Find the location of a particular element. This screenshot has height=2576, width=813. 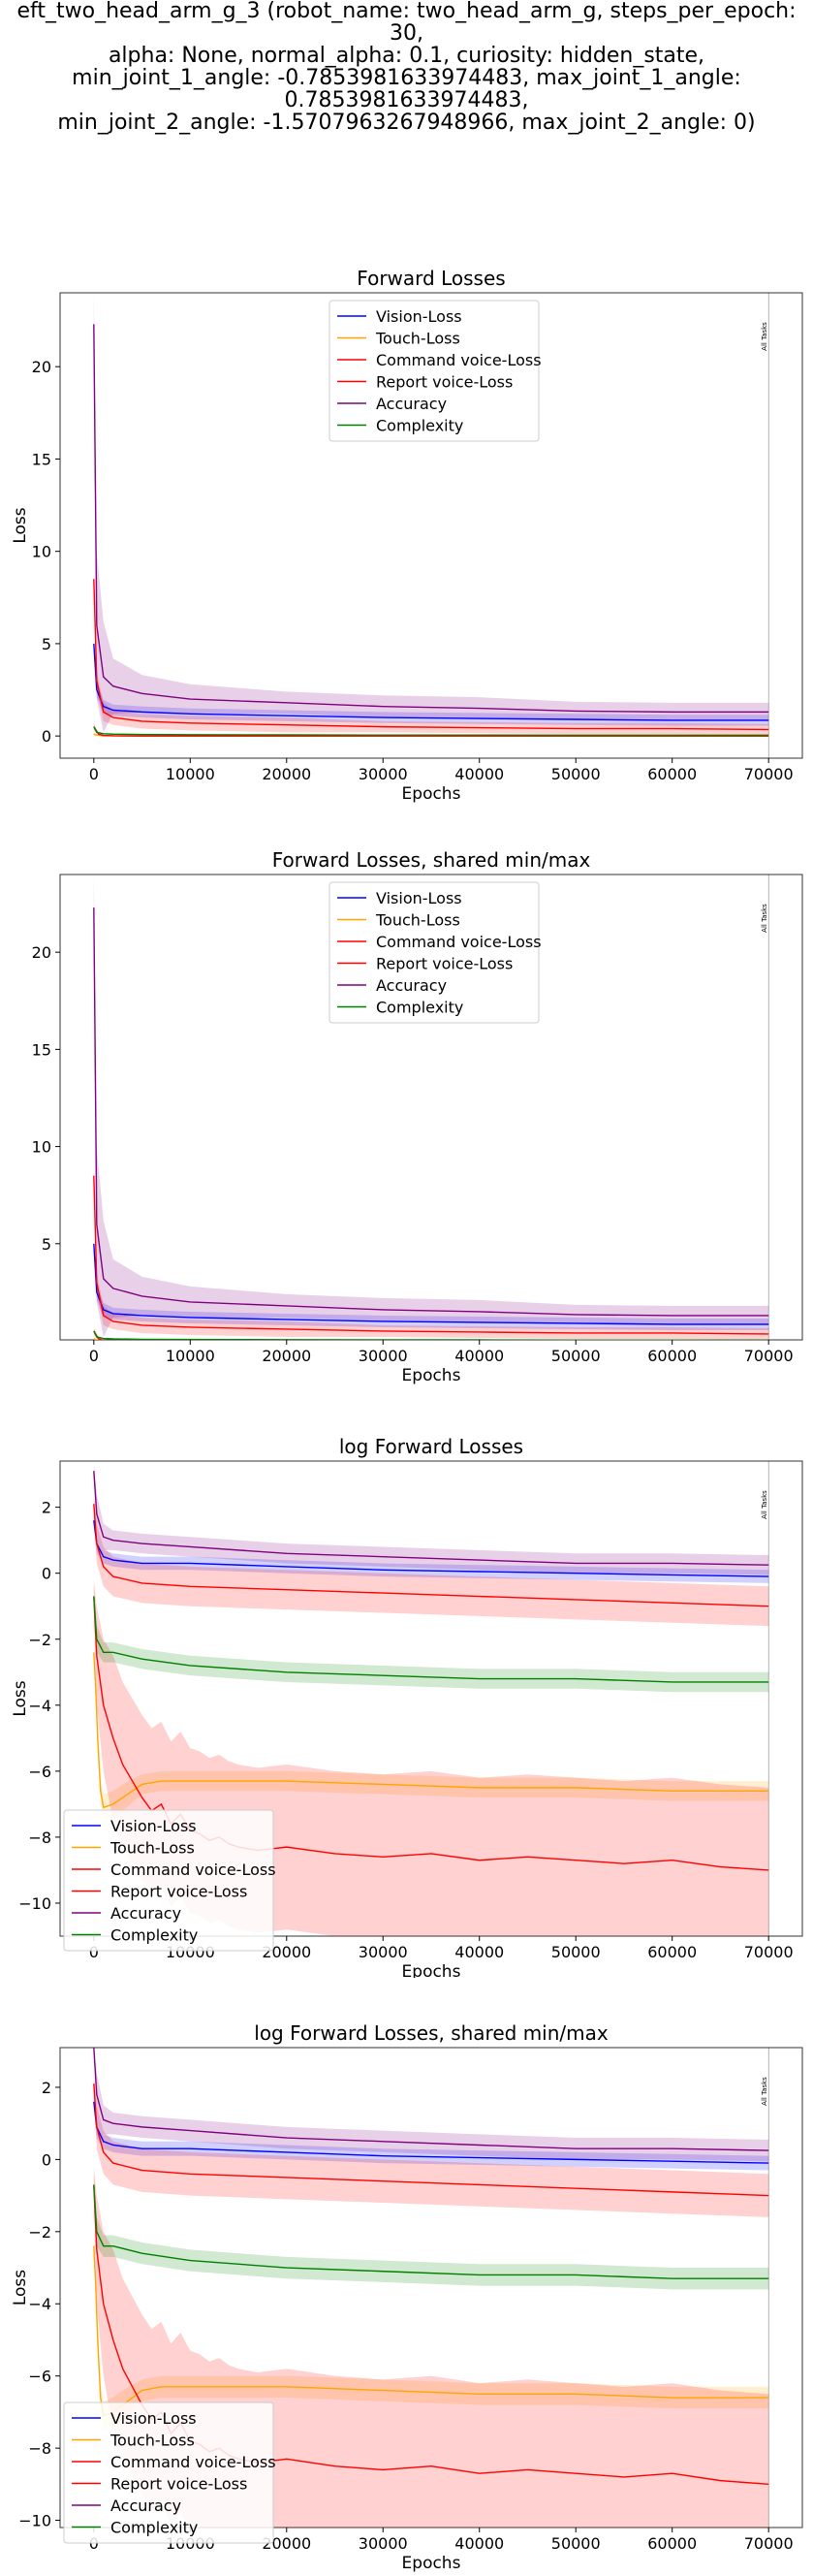

y-axis-label: Loss is located at coordinates (20, 525).